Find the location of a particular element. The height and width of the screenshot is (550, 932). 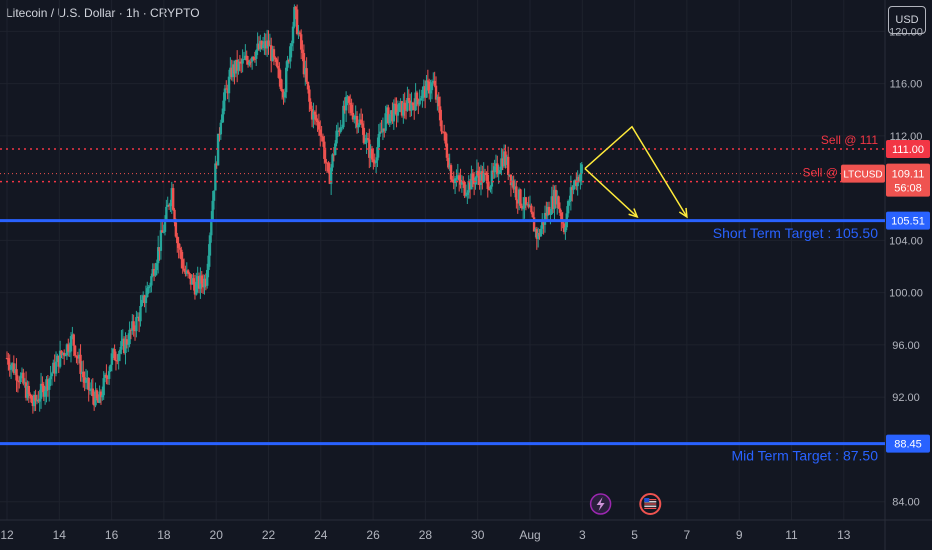

series-label: Short Term Target : 105.50 is located at coordinates (795, 233).